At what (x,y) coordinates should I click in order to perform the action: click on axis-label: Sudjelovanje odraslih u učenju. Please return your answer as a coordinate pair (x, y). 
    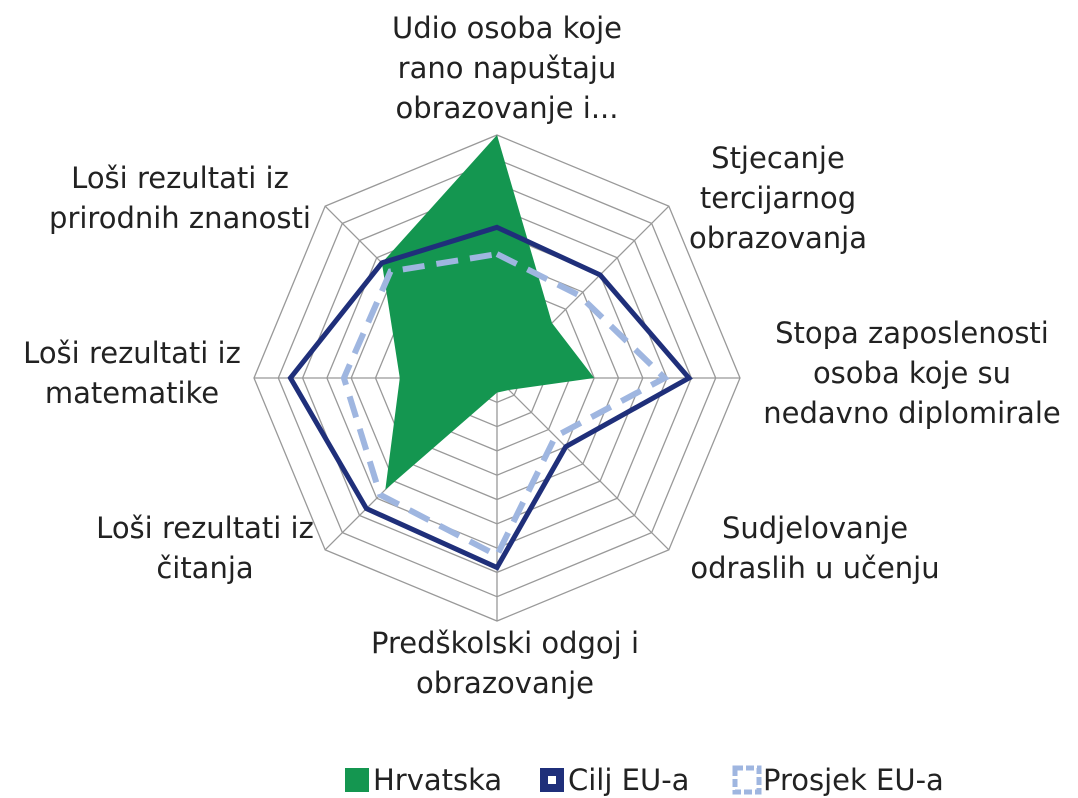
    Looking at the image, I should click on (814, 548).